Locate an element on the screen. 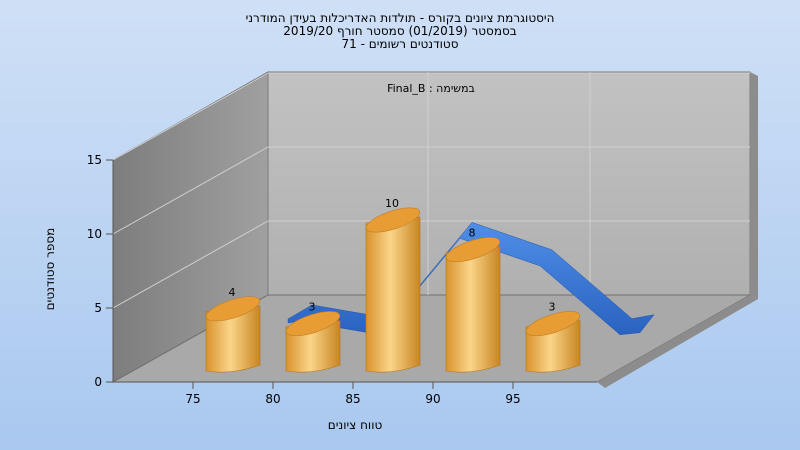 The height and width of the screenshot is (450, 800). y-tick-label: 15 is located at coordinates (94, 160).